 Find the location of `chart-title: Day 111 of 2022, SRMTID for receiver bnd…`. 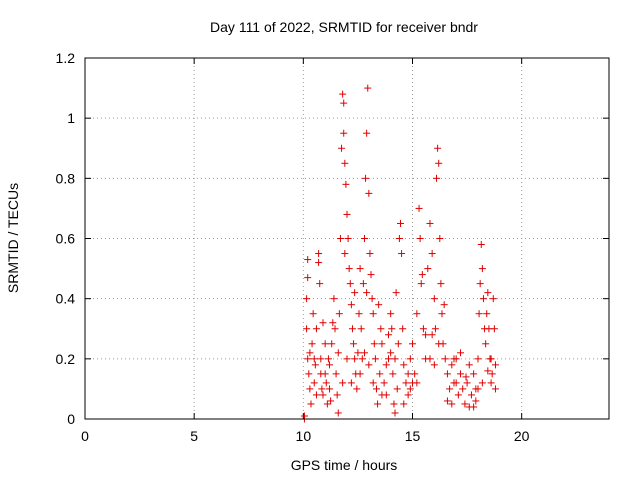

chart-title: Day 111 of 2022, SRMTID for receiver bnd… is located at coordinates (344, 27).